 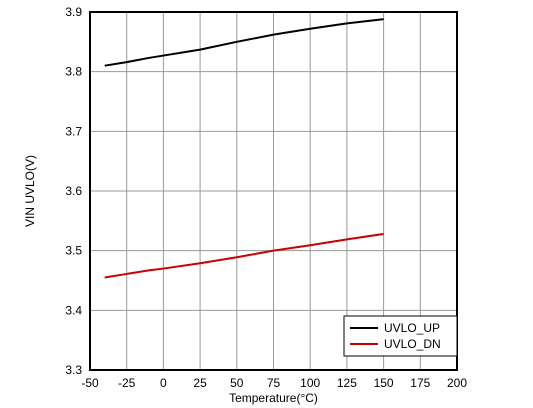 What do you see at coordinates (347, 383) in the screenshot?
I see `x-tick-label: 125` at bounding box center [347, 383].